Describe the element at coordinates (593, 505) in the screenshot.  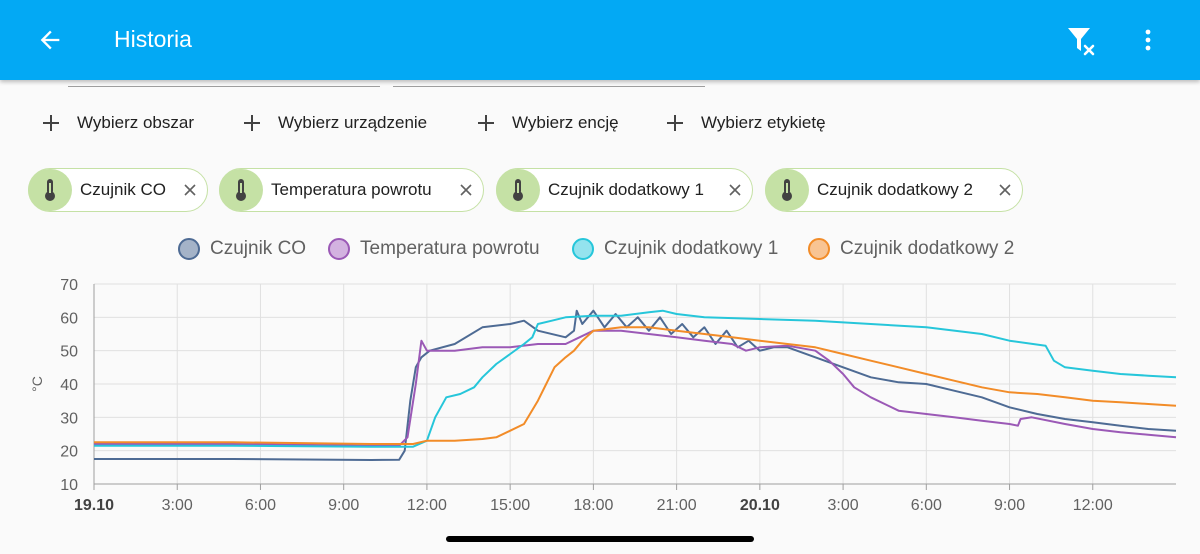
I see `x-tick-label: 18:00` at that location.